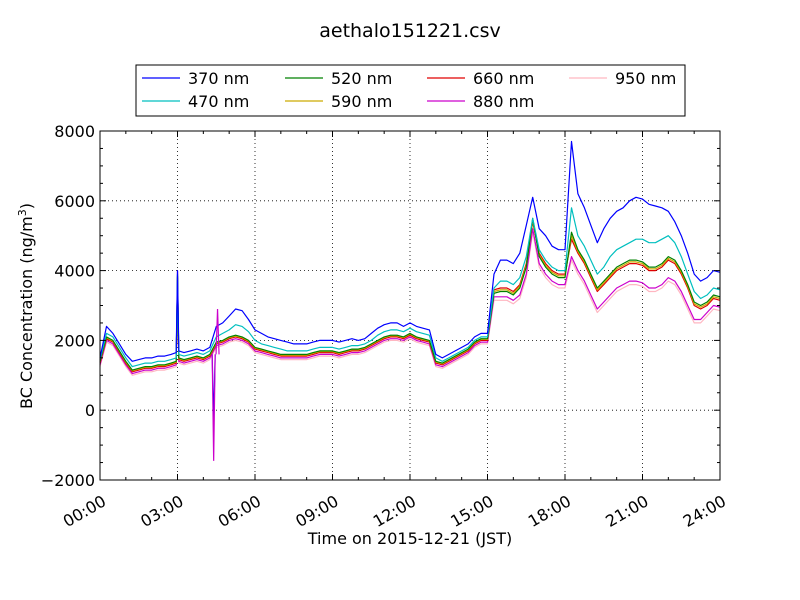  I want to click on y-tick-label: 8000, so click(74, 131).